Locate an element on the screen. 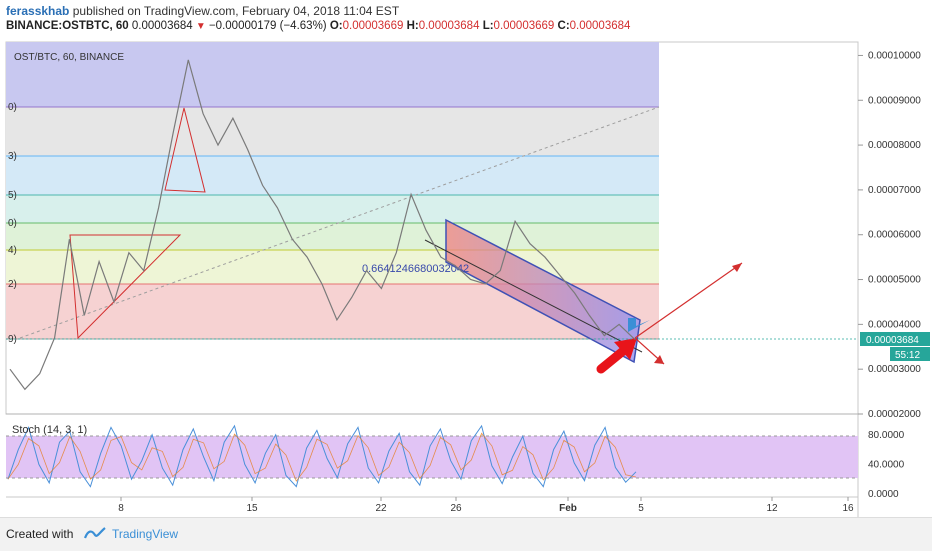 The height and width of the screenshot is (551, 932). price-axis-tick-label: 0.00010000 is located at coordinates (894, 55).